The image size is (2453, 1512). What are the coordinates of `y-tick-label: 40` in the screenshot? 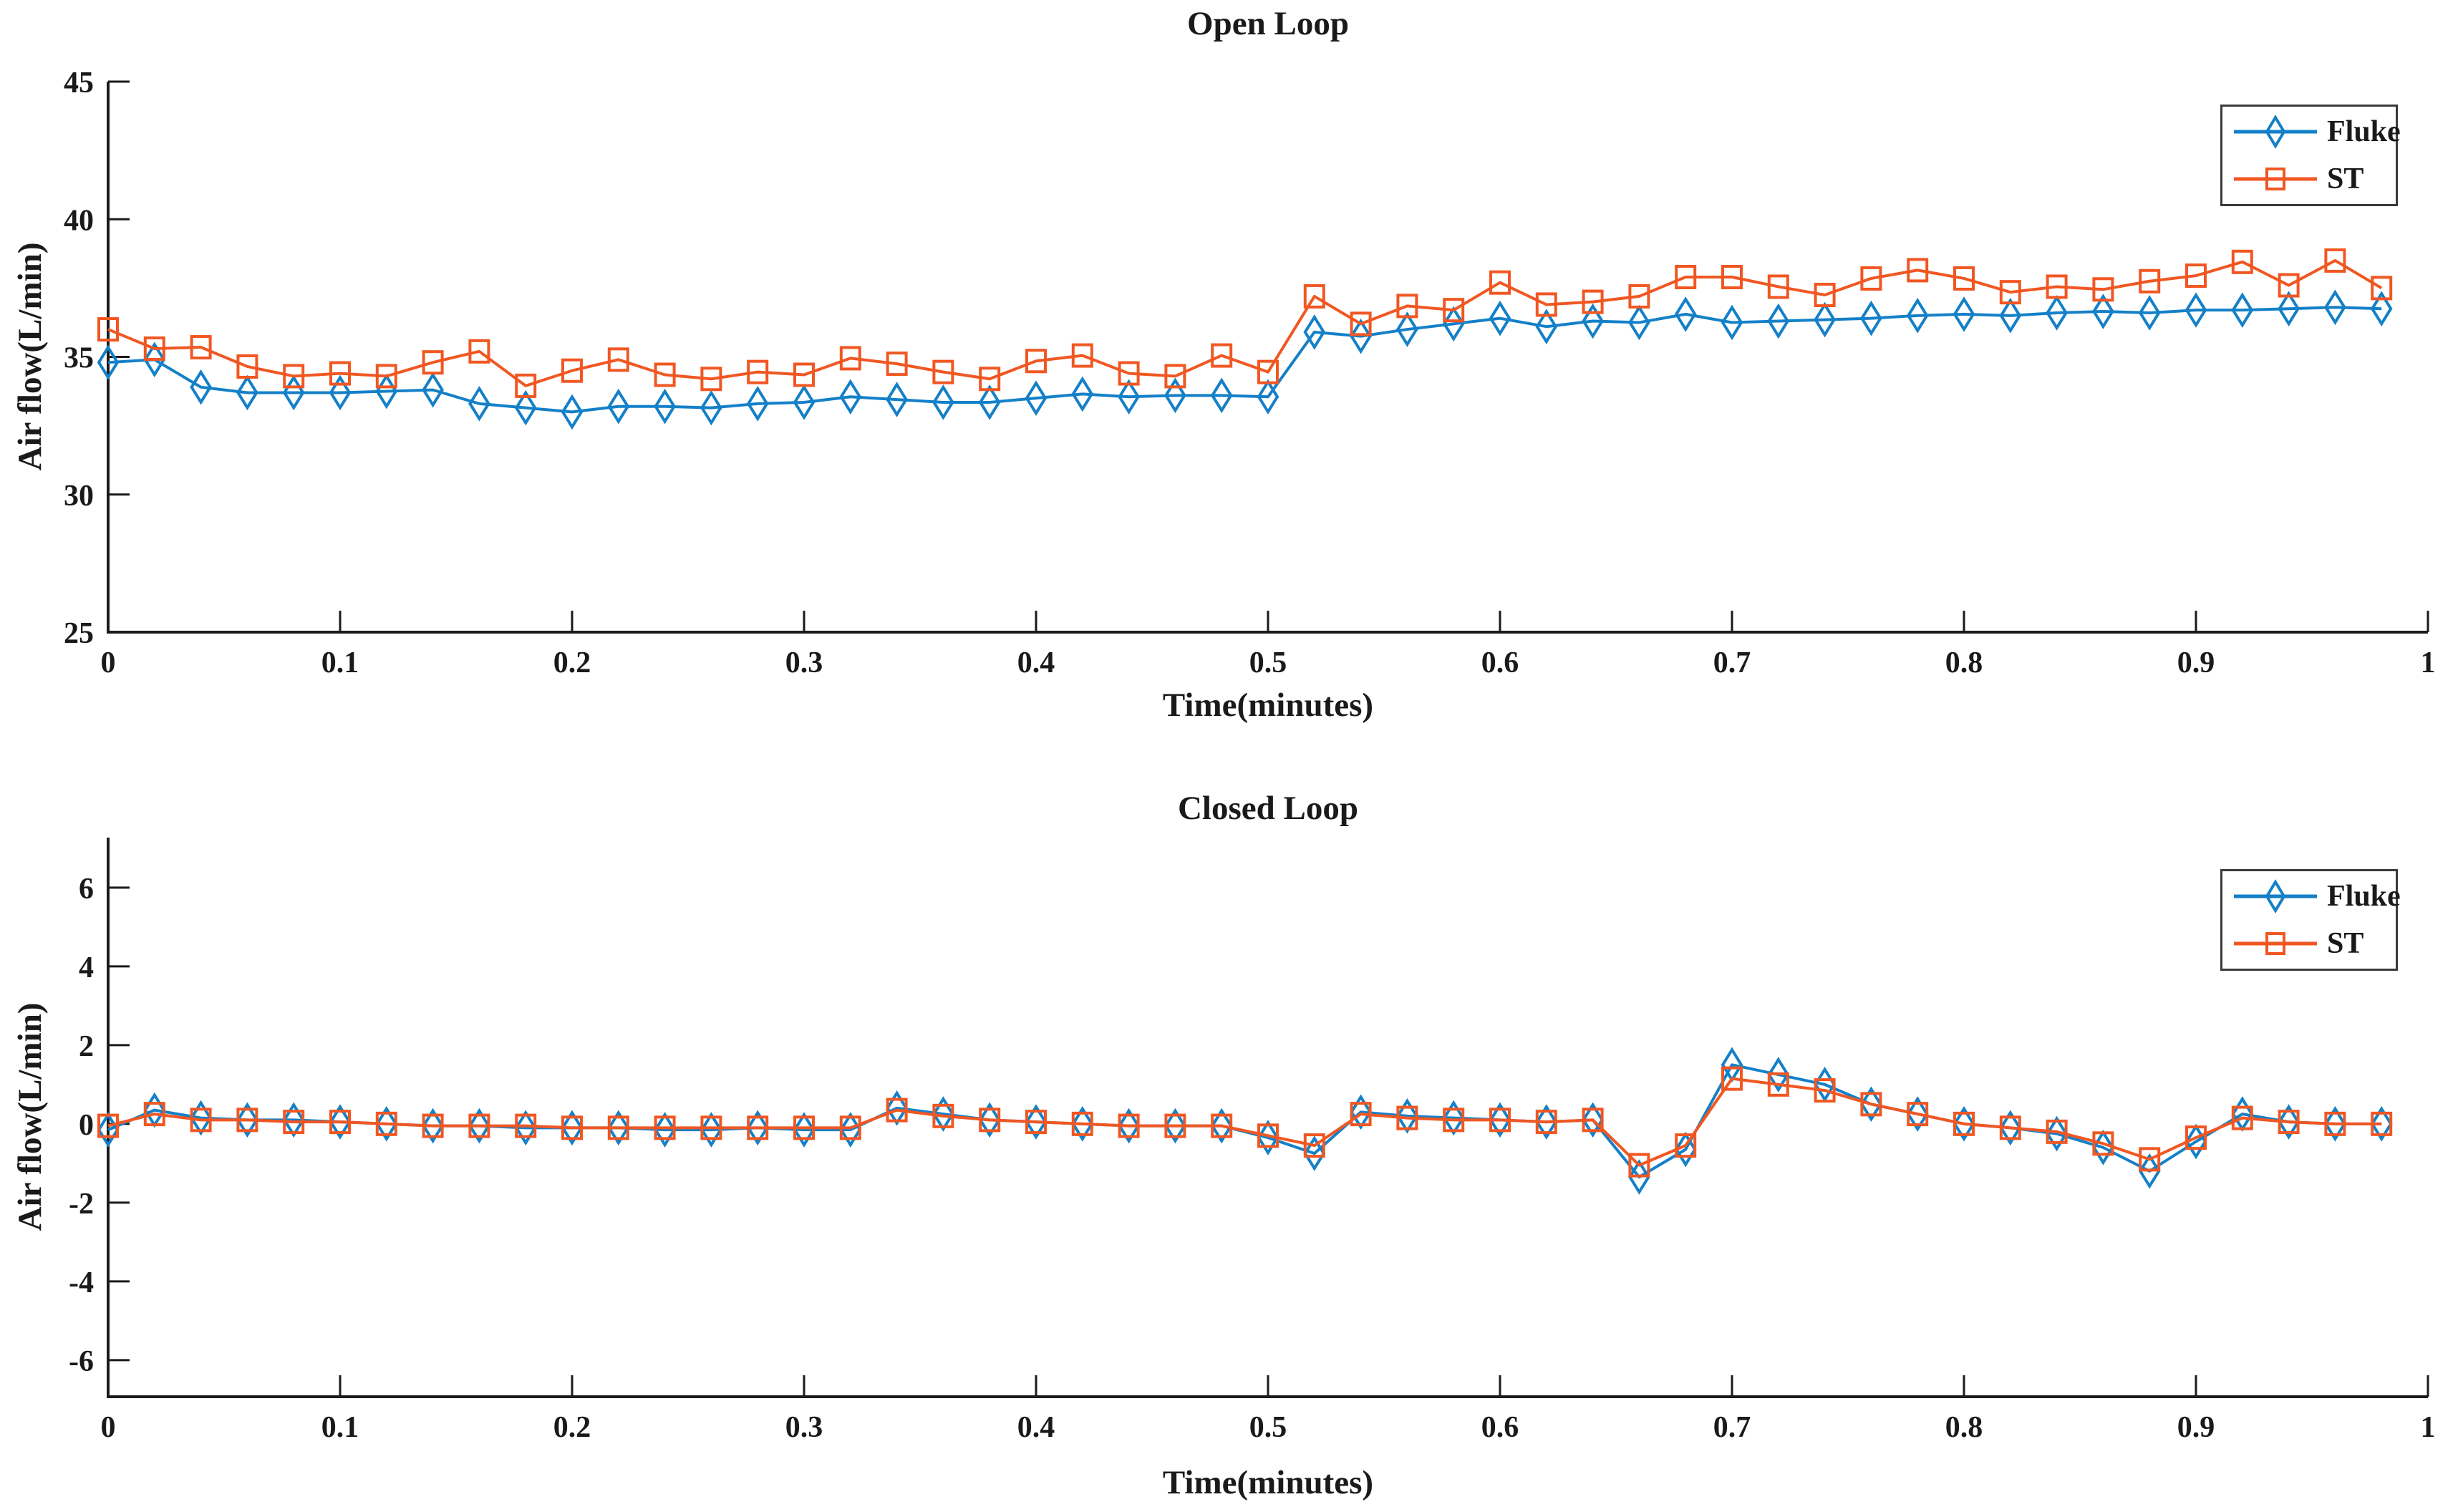 It's located at (79, 220).